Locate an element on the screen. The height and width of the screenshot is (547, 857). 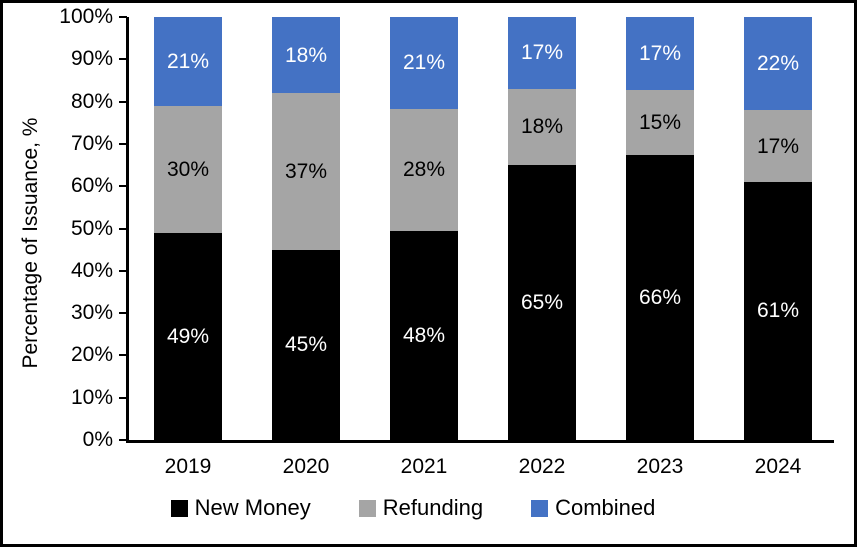
bar-column-2021: 21% 28% 48% is located at coordinates (424, 228).